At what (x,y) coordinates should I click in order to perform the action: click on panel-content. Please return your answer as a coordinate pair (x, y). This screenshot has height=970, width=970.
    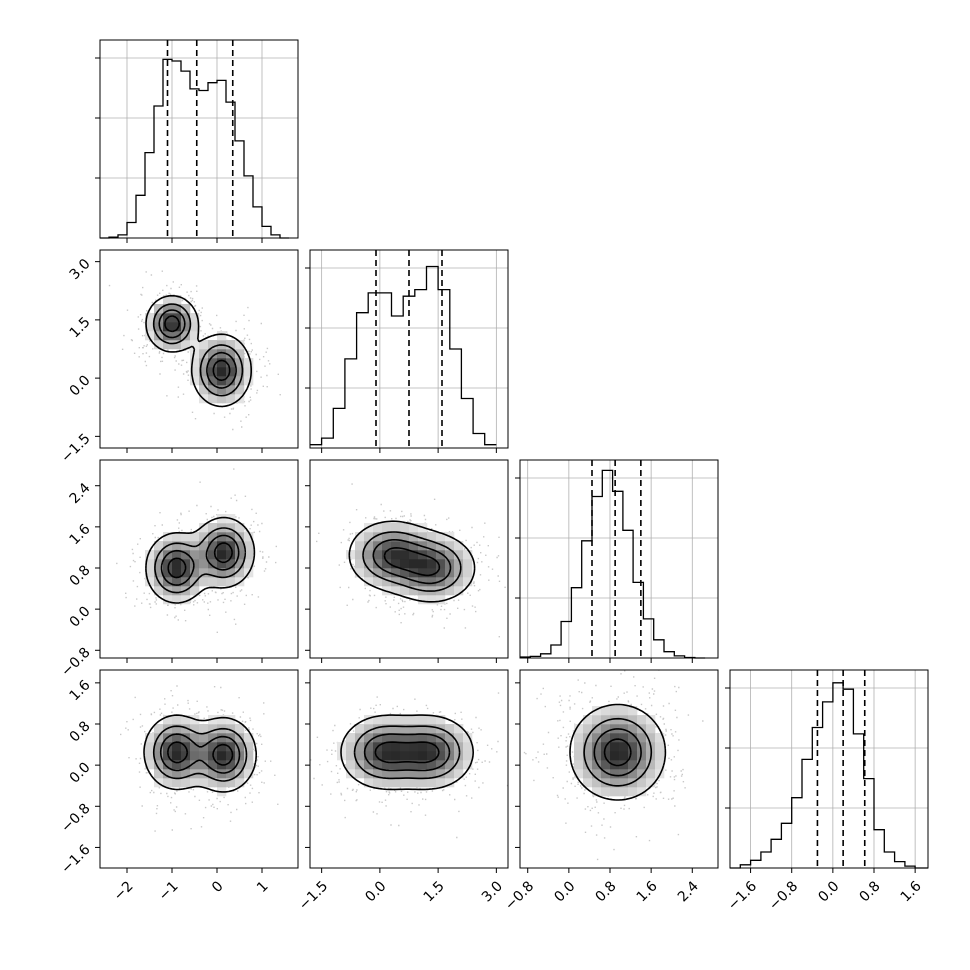
    Looking at the image, I should click on (613, 765).